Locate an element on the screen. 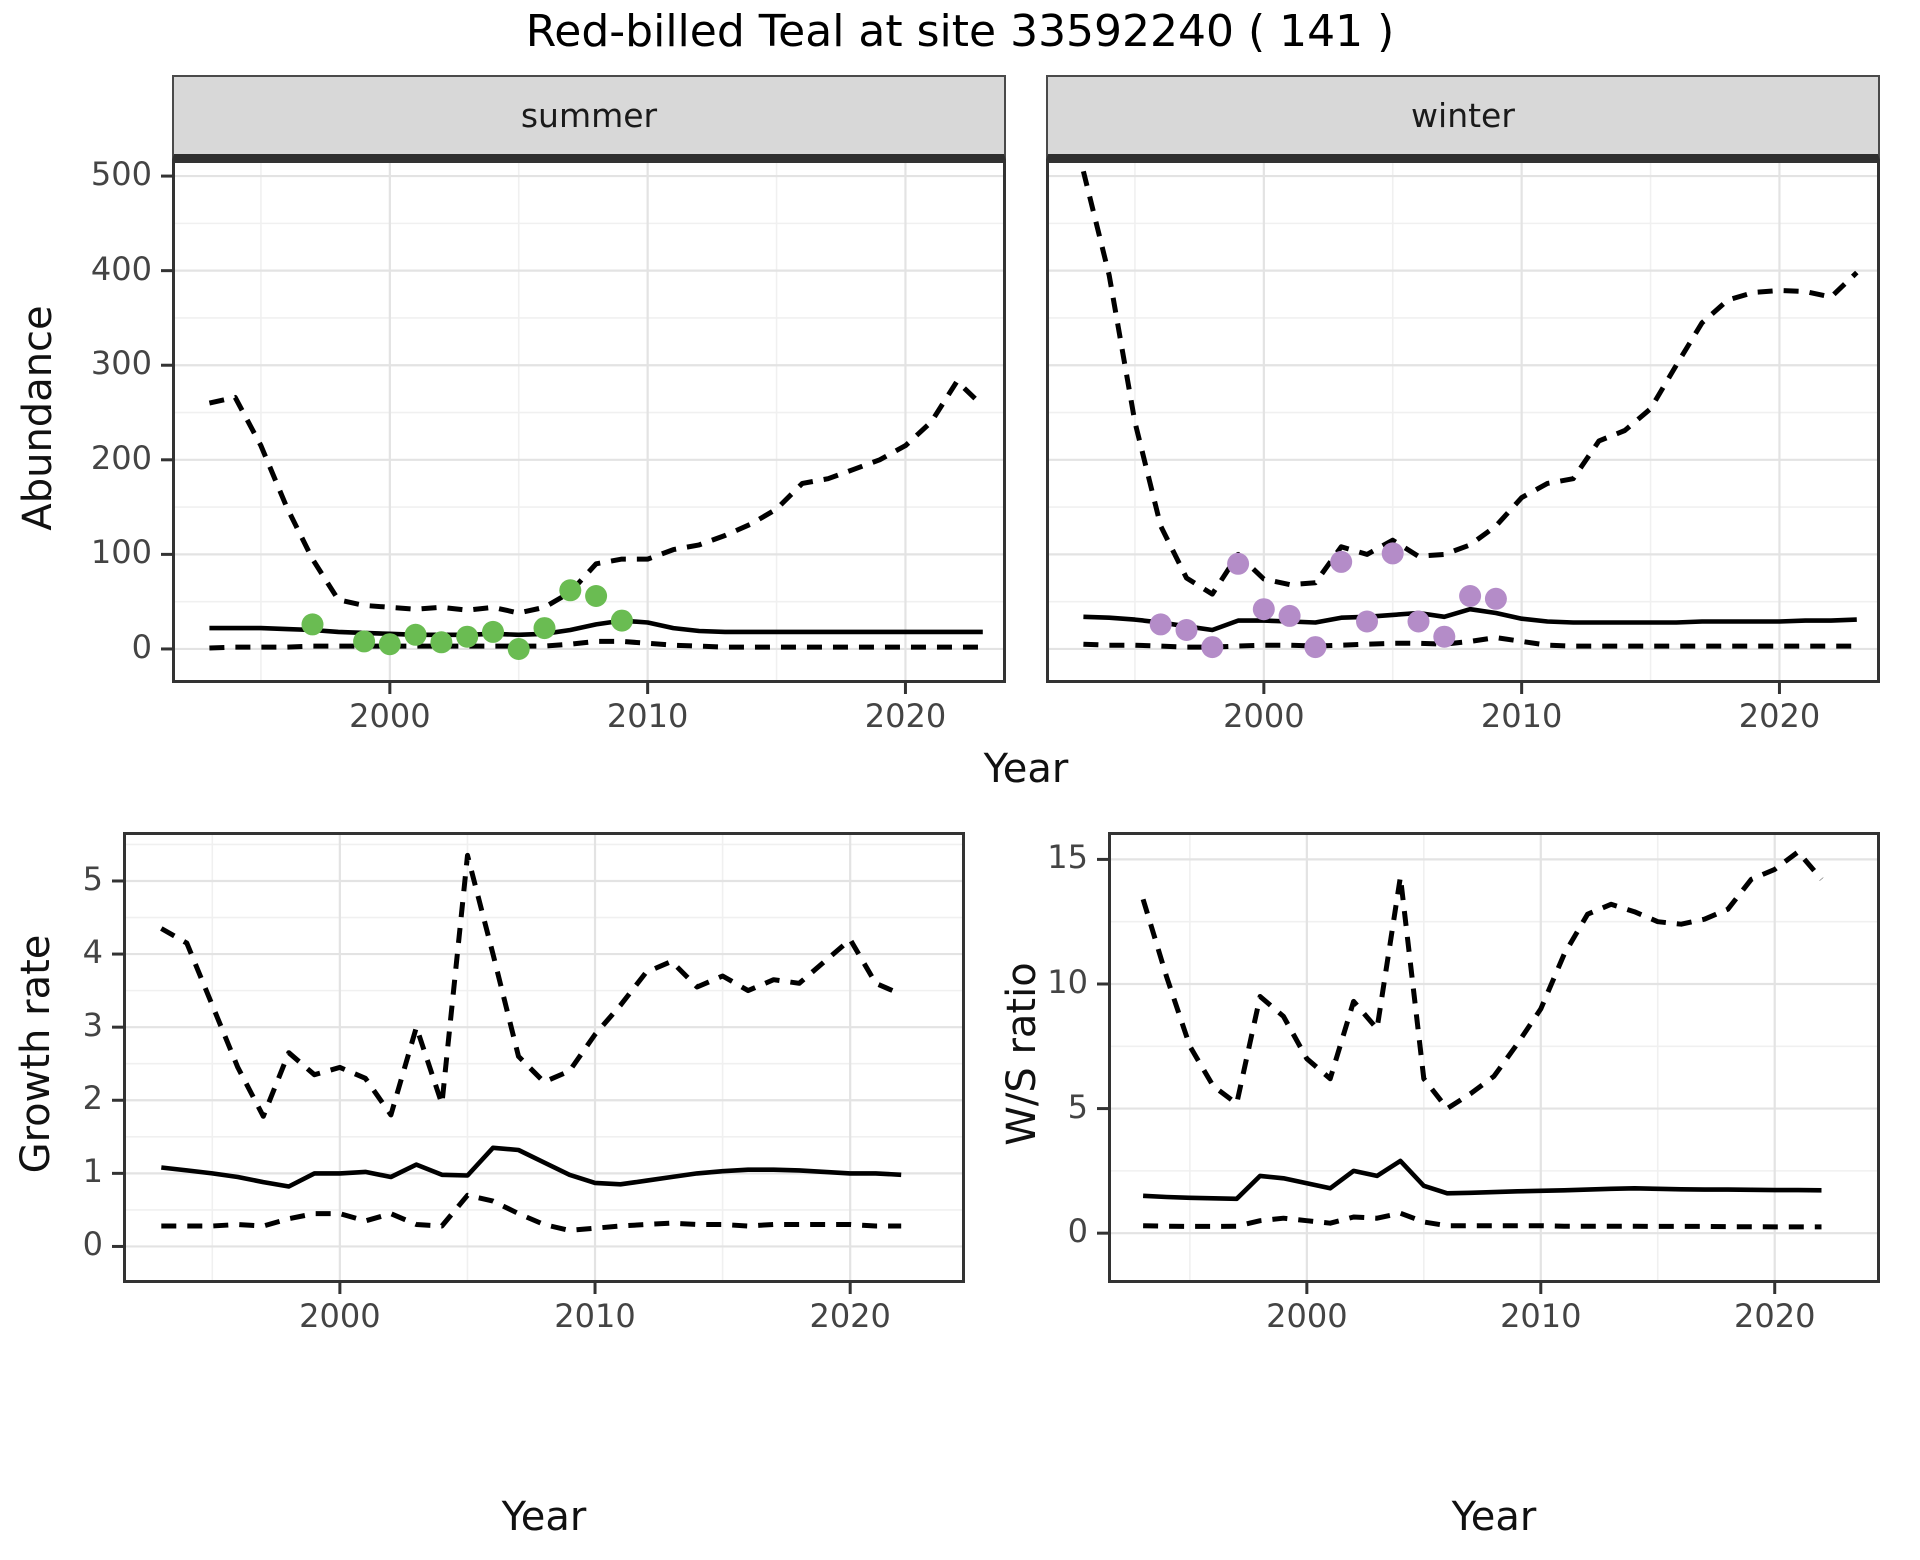  y-axis-title-abundance: Abundance is located at coordinates (38, 418).